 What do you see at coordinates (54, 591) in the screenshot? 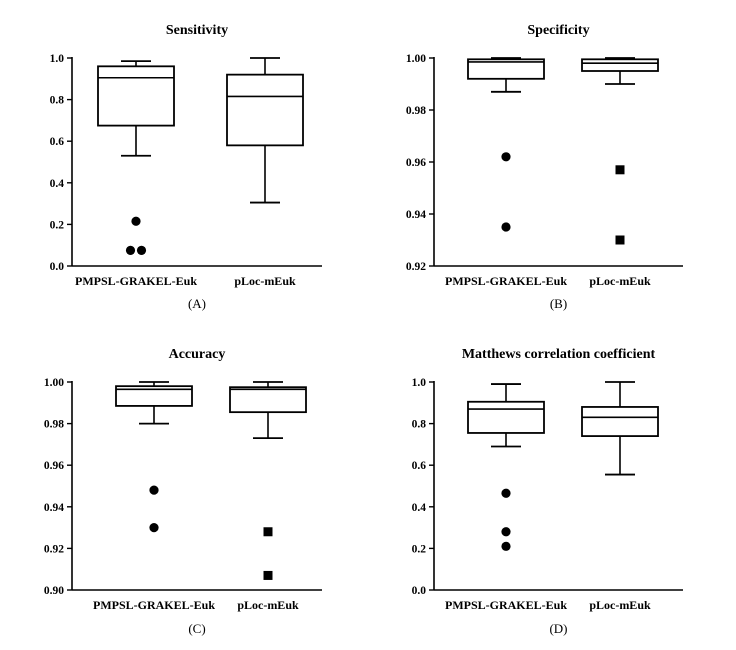
I see `y-tick-label: 0.90` at bounding box center [54, 591].